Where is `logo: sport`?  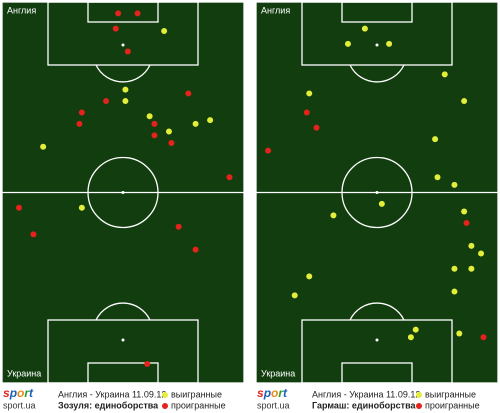
logo: sport is located at coordinates (272, 393).